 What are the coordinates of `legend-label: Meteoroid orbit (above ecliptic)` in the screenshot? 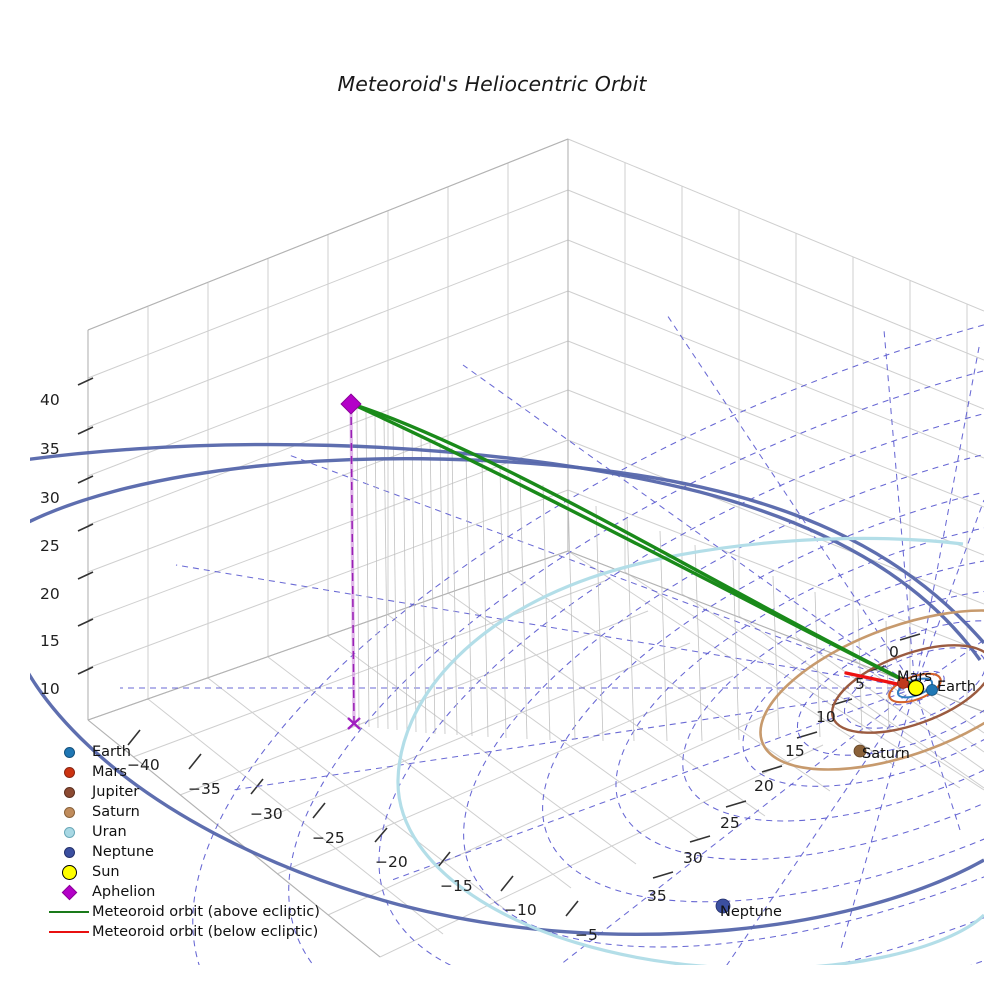 It's located at (206, 912).